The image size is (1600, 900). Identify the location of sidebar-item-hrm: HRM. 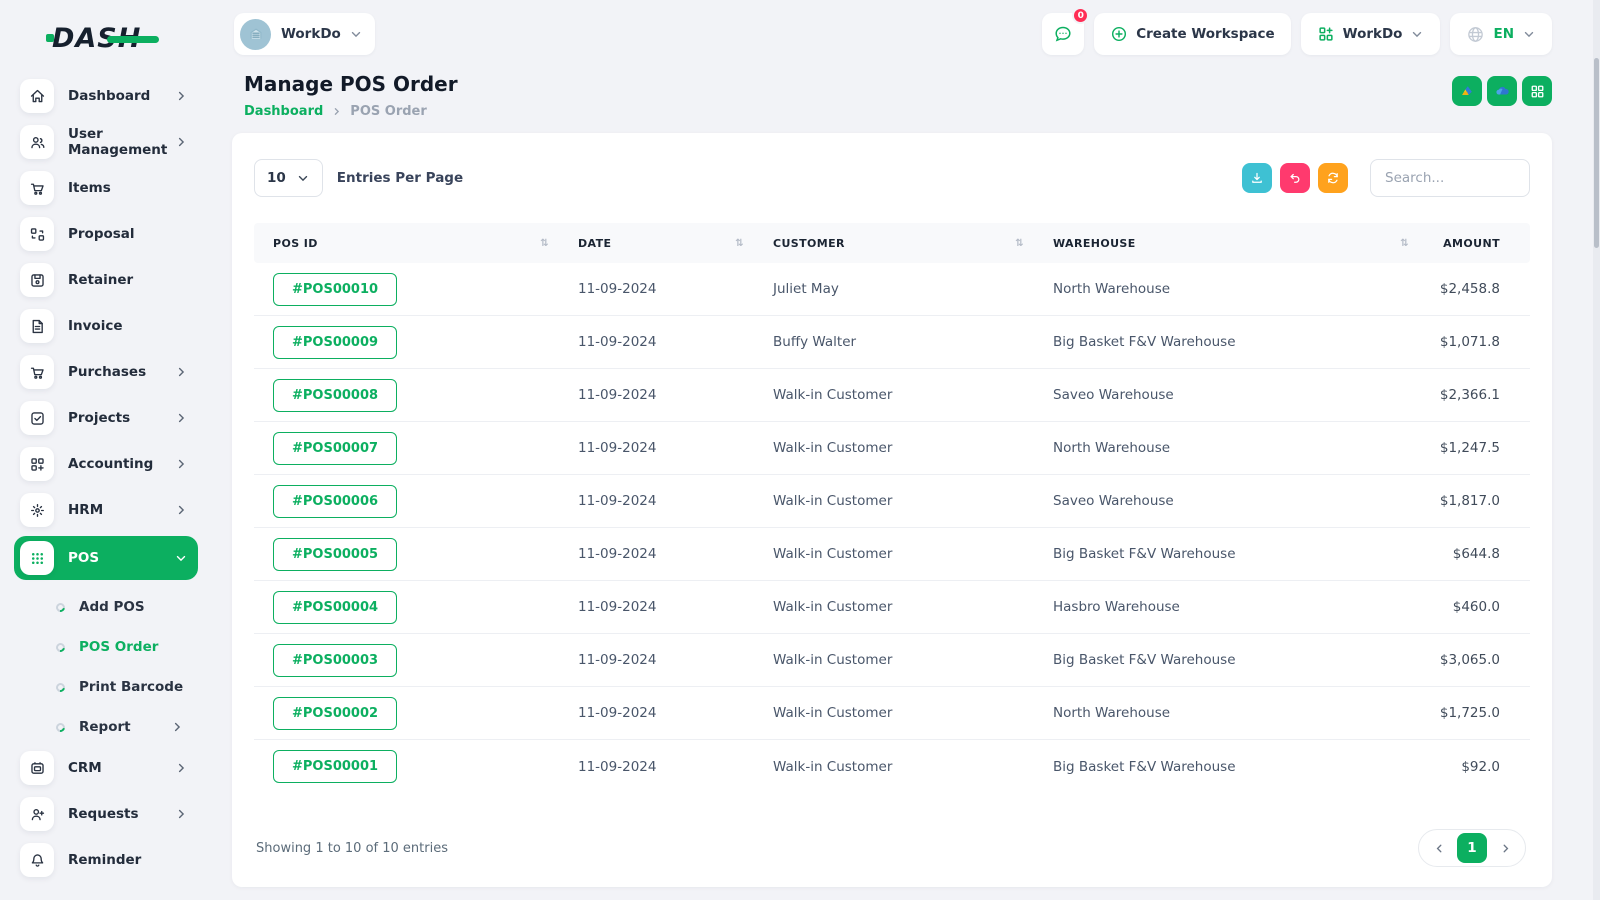
(106, 510).